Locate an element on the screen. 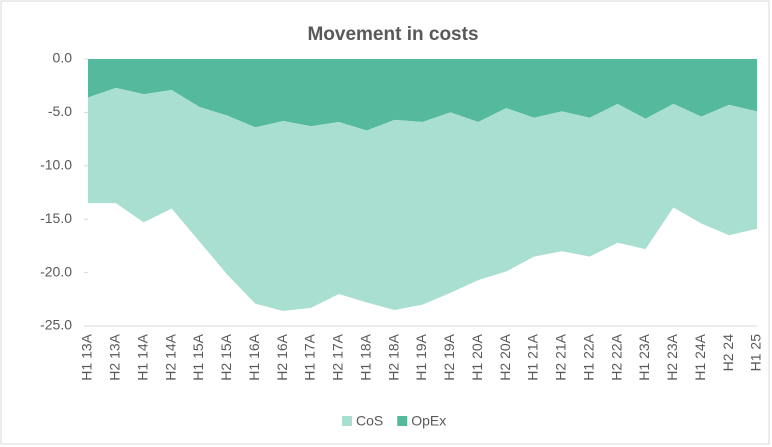 Image resolution: width=772 pixels, height=447 pixels. x-tick-label: H1 19A is located at coordinates (421, 356).